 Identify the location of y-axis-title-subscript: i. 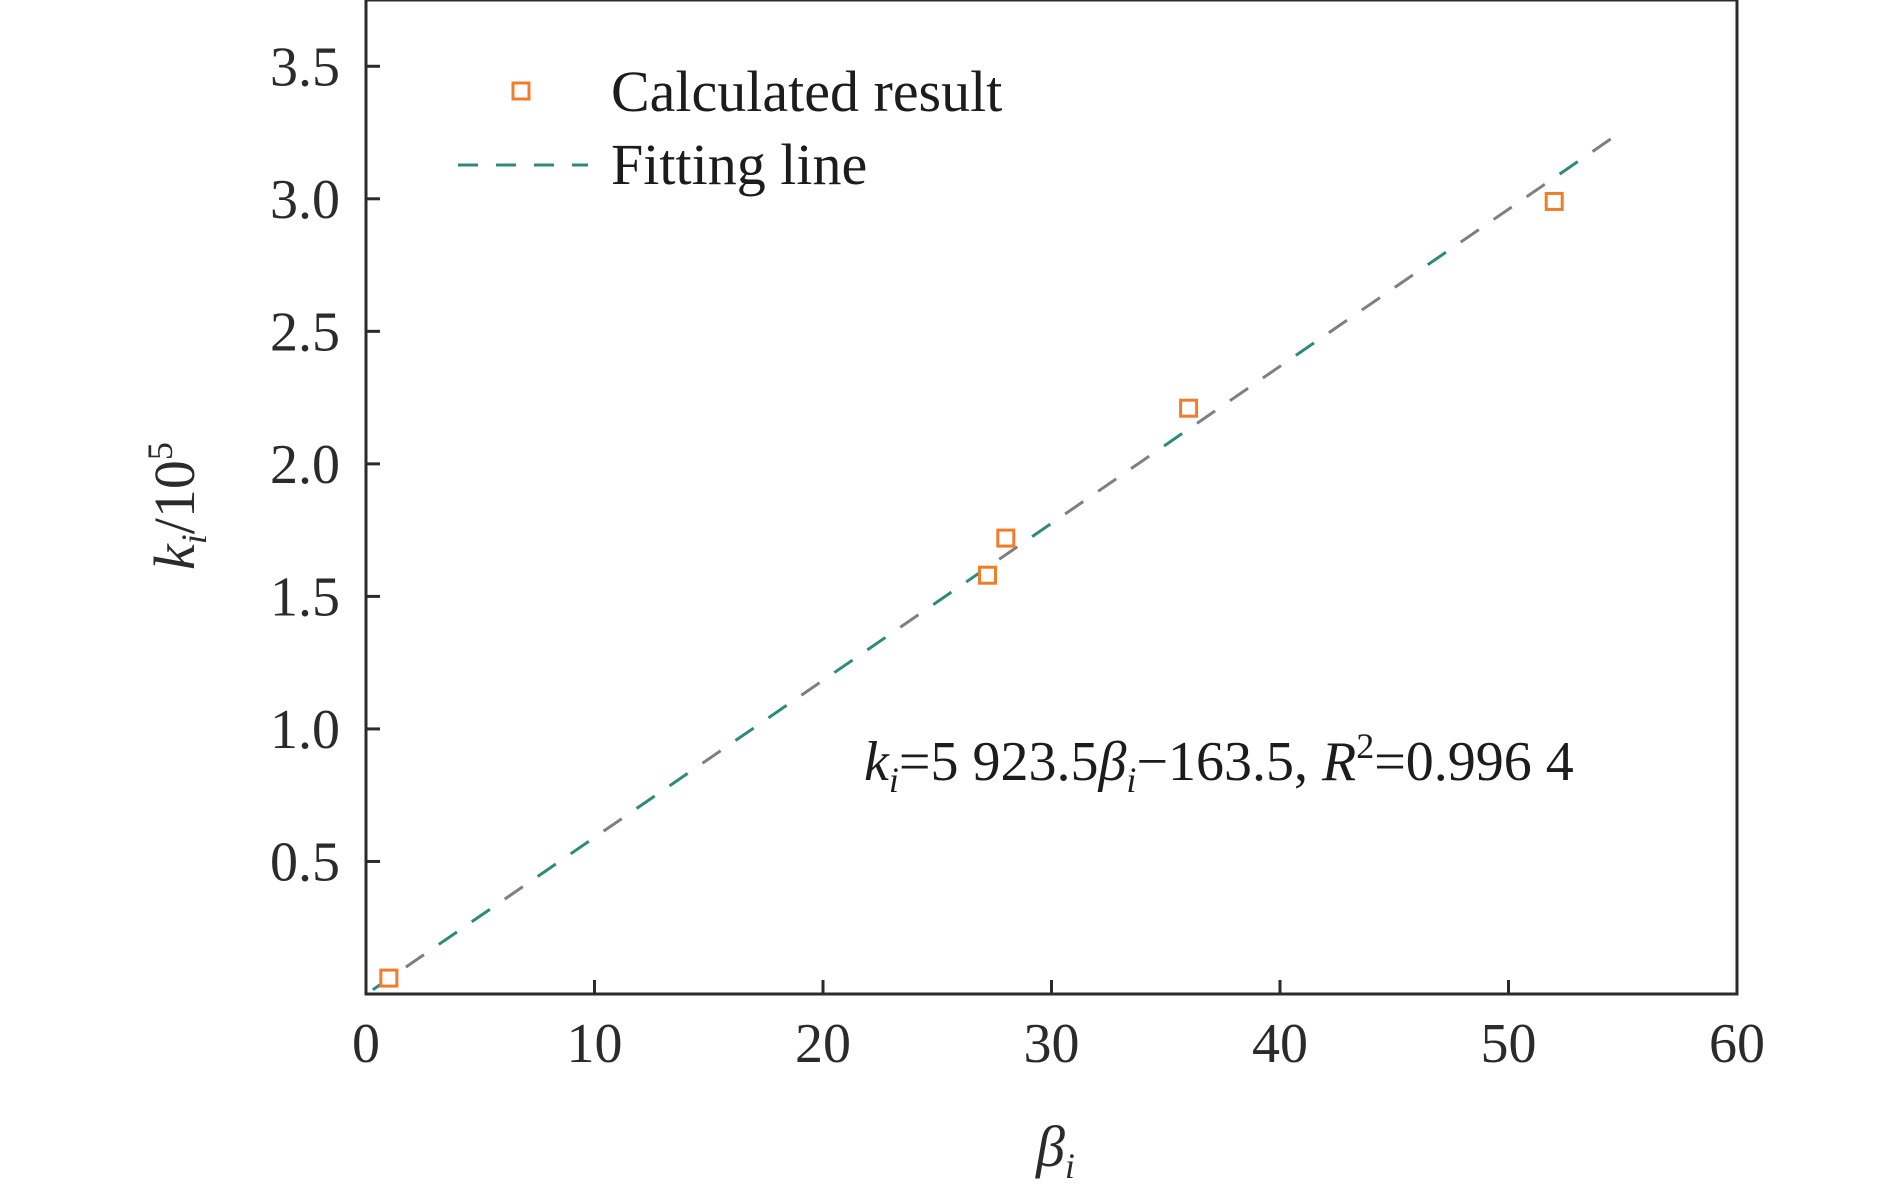
(194, 539).